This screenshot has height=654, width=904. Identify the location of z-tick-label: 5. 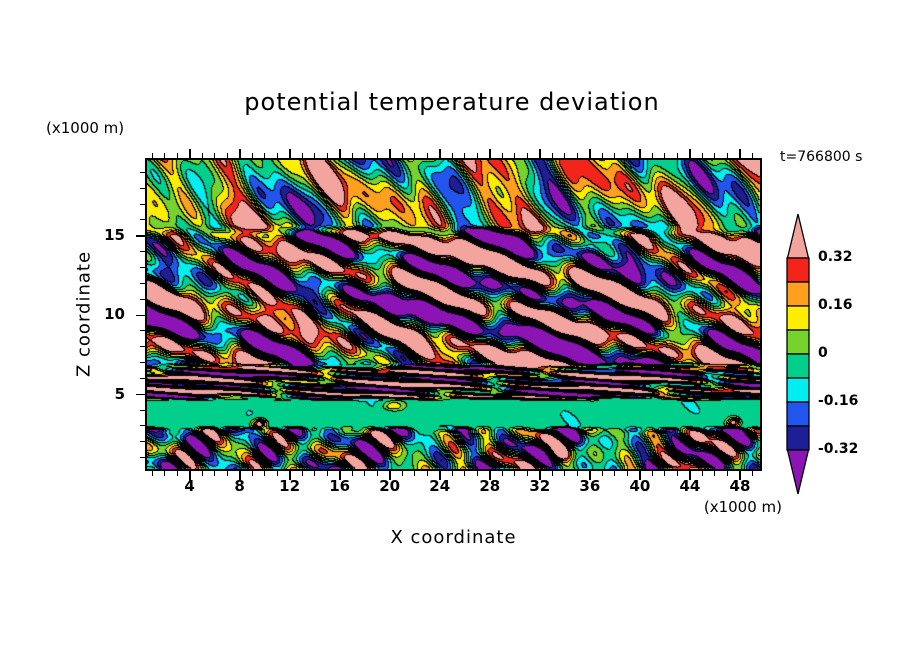
(119, 393).